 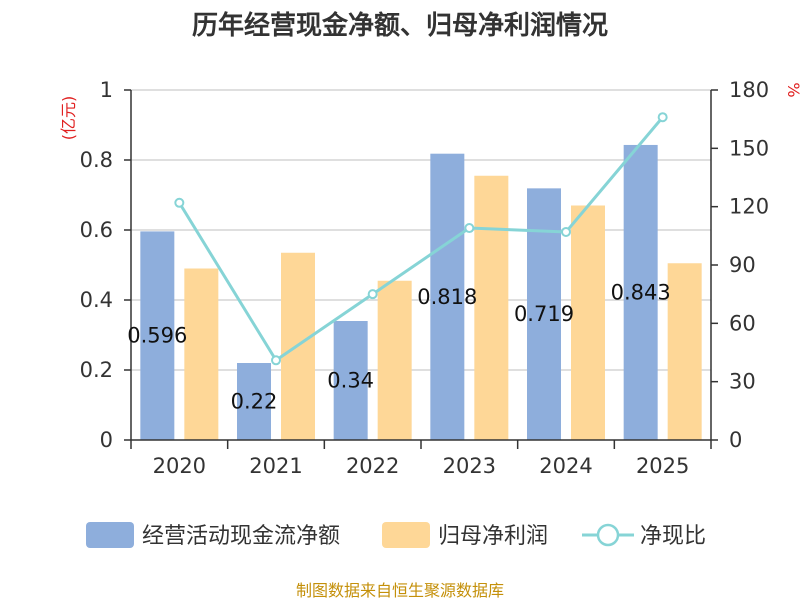 I want to click on right-tick-label: 0, so click(x=735, y=440).